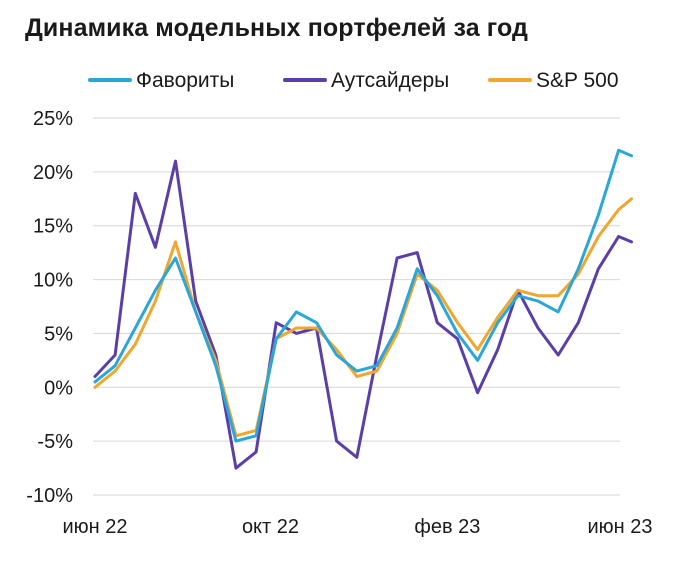  Describe the element at coordinates (53, 227) in the screenshot. I see `y-tick-label: 15%` at that location.